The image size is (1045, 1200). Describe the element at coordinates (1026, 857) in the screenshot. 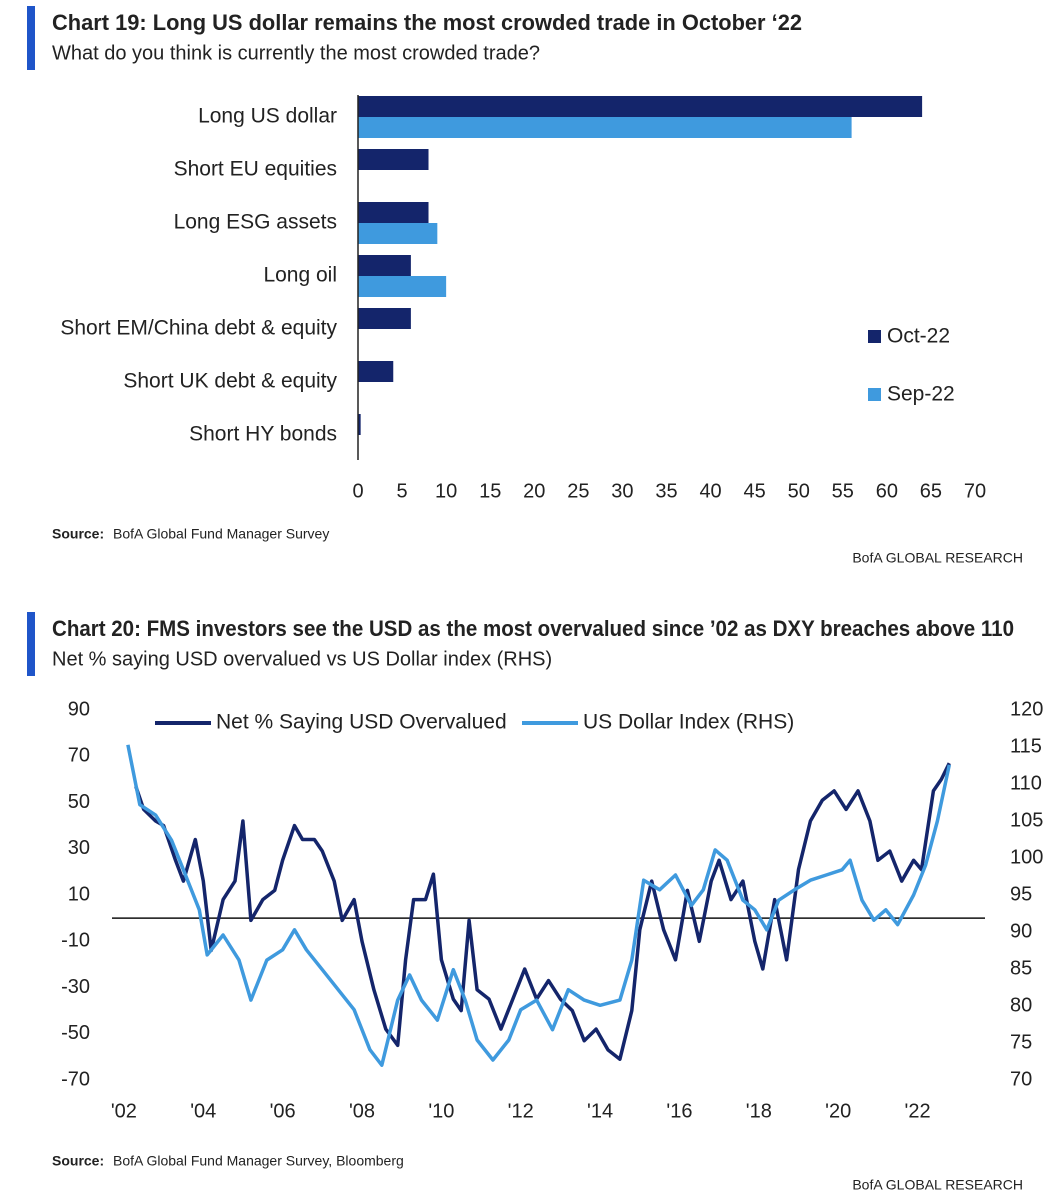

I see `y2-tick-label: 100` at that location.